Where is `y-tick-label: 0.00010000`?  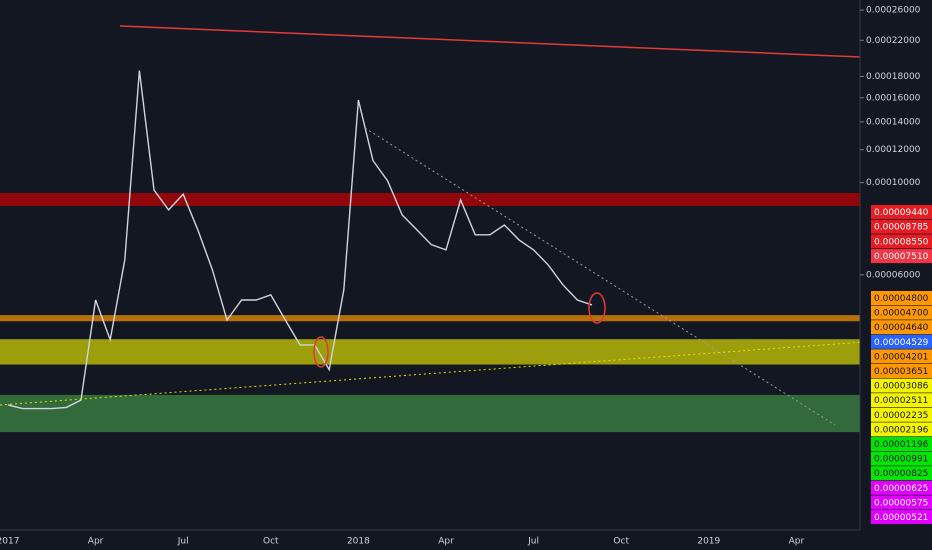
y-tick-label: 0.00010000 is located at coordinates (893, 183).